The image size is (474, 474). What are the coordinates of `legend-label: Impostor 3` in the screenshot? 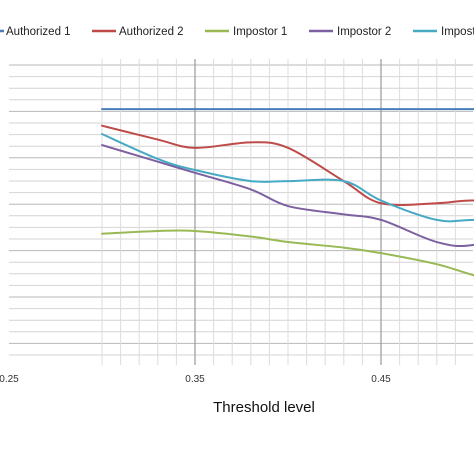 It's located at (457, 32).